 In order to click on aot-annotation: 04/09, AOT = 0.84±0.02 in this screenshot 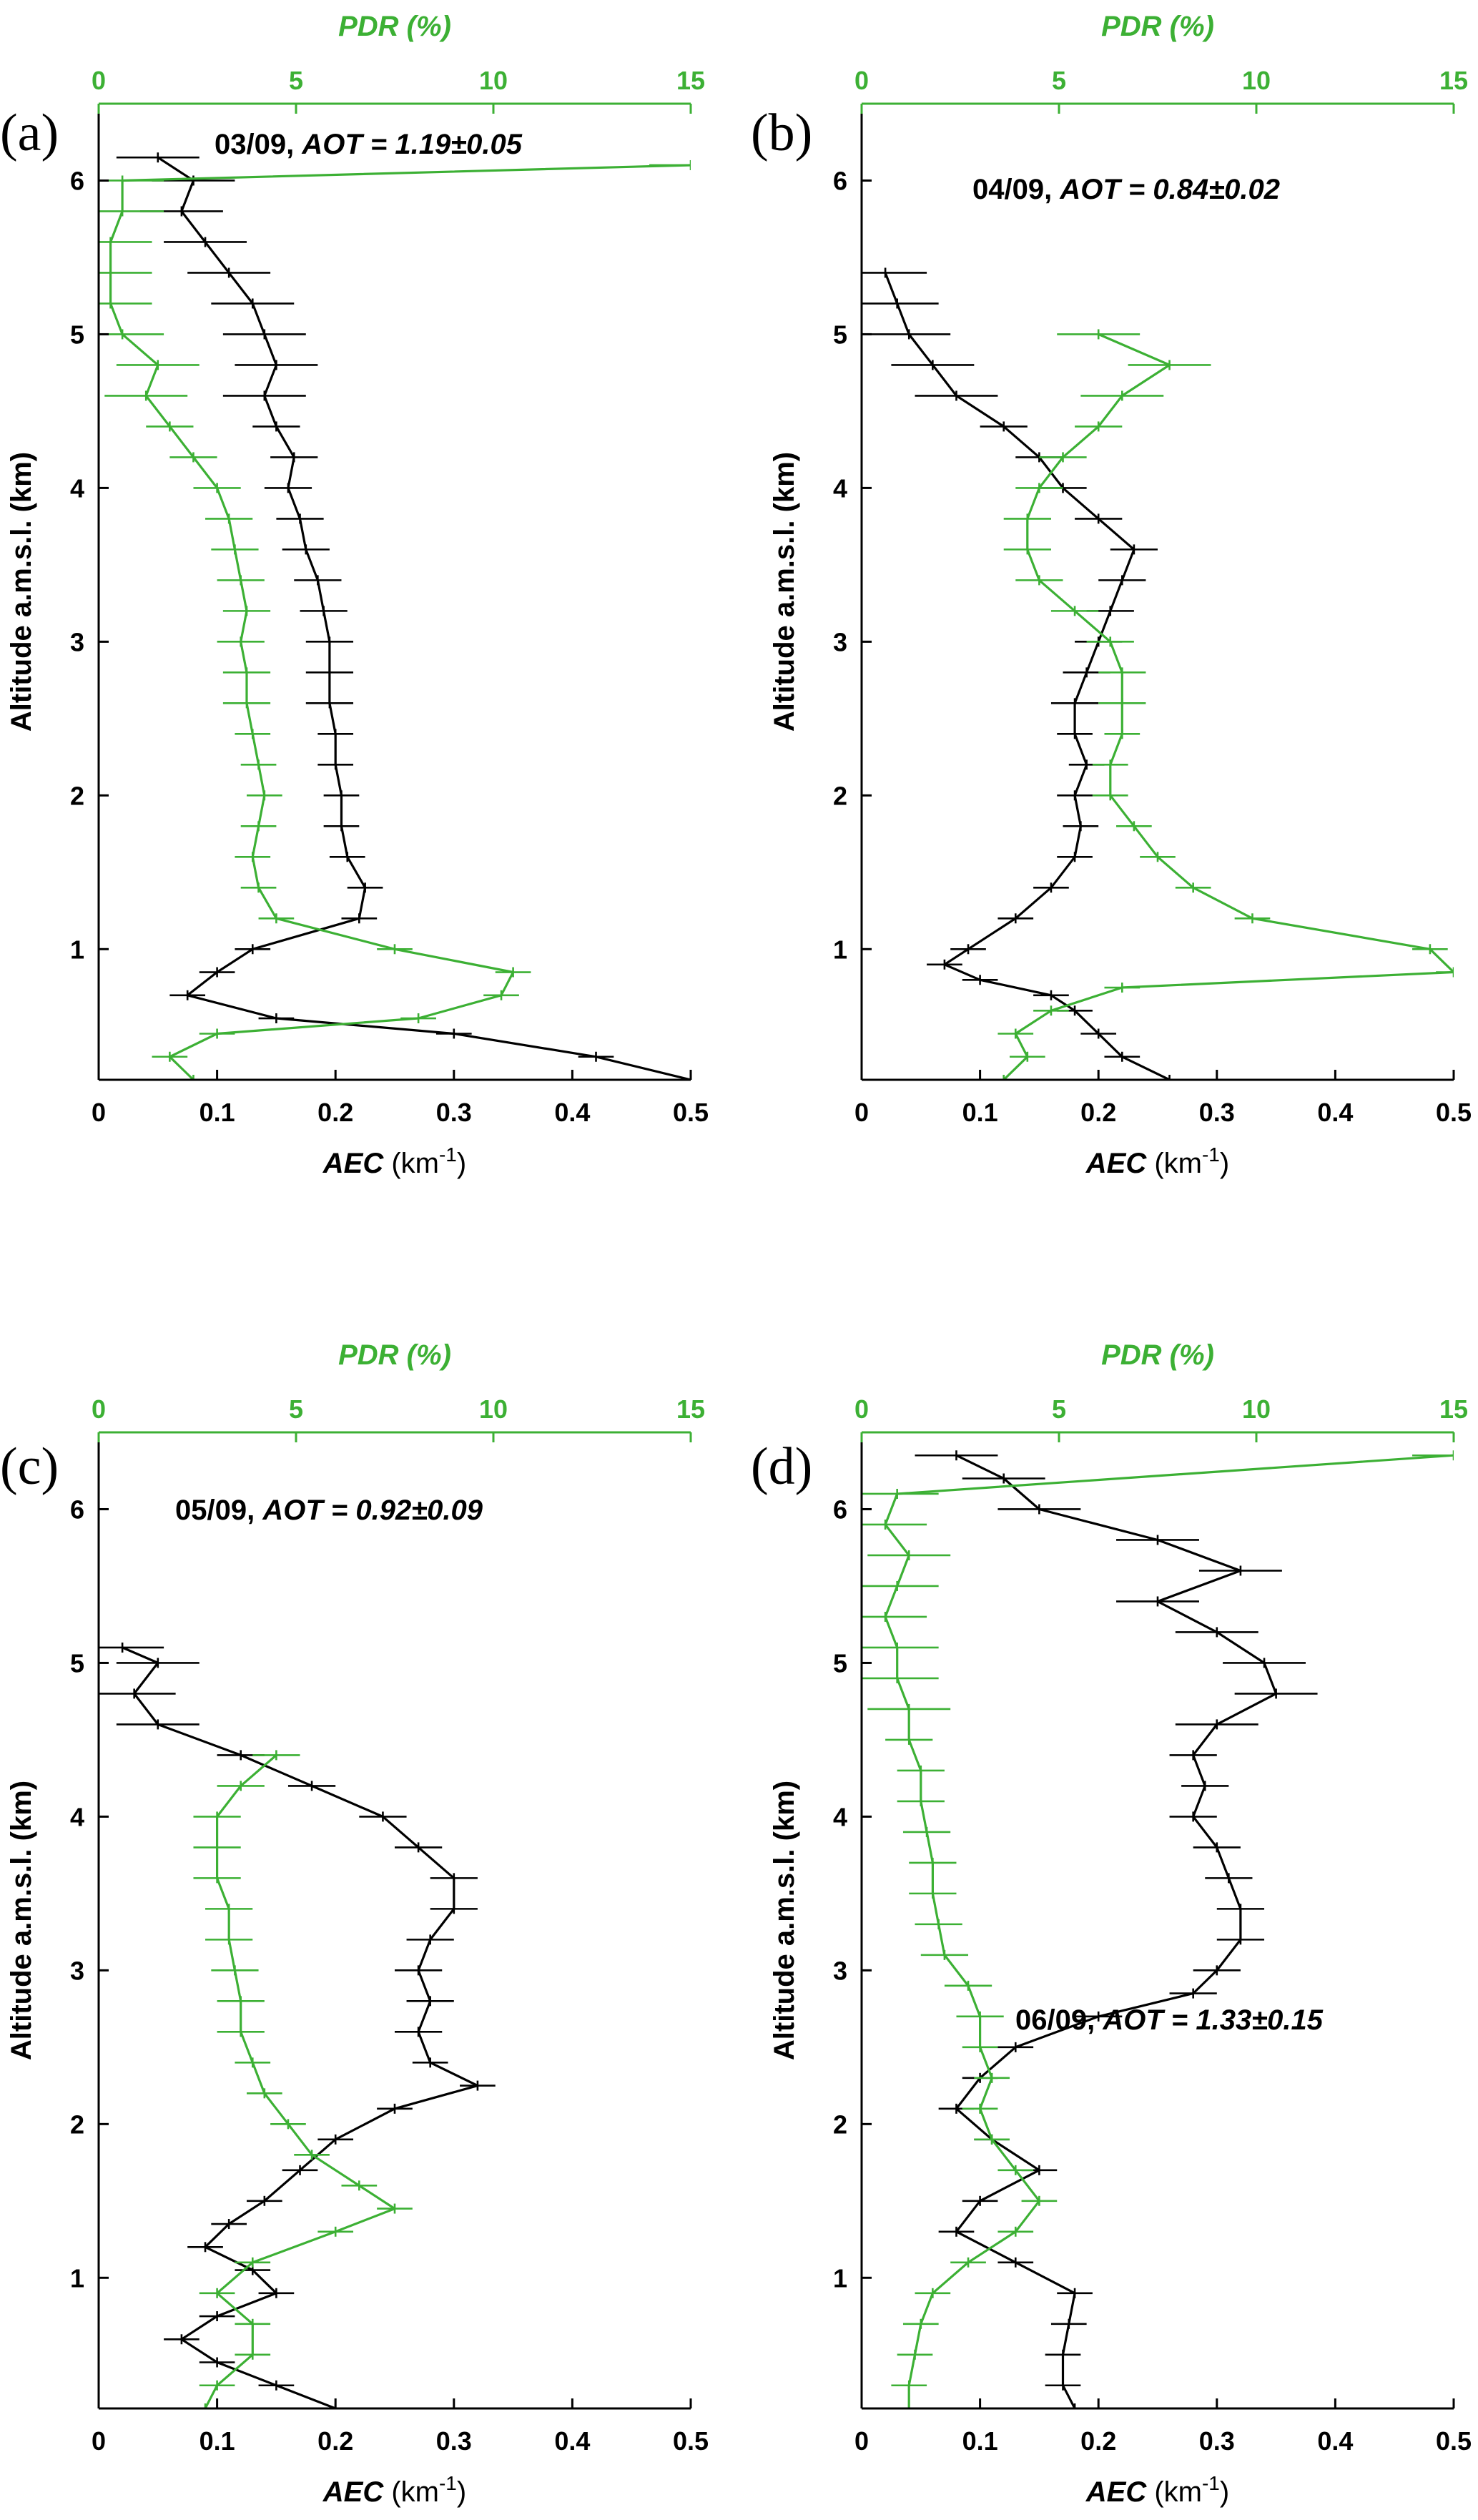, I will do `click(1126, 190)`.